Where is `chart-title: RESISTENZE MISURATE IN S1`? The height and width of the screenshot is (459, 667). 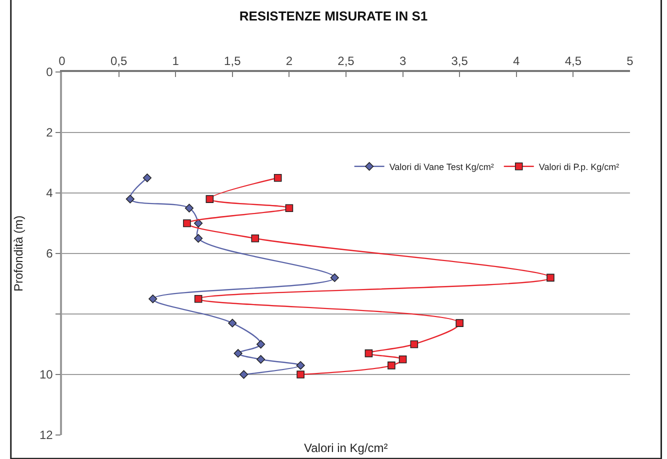
chart-title: RESISTENZE MISURATE IN S1 is located at coordinates (333, 16).